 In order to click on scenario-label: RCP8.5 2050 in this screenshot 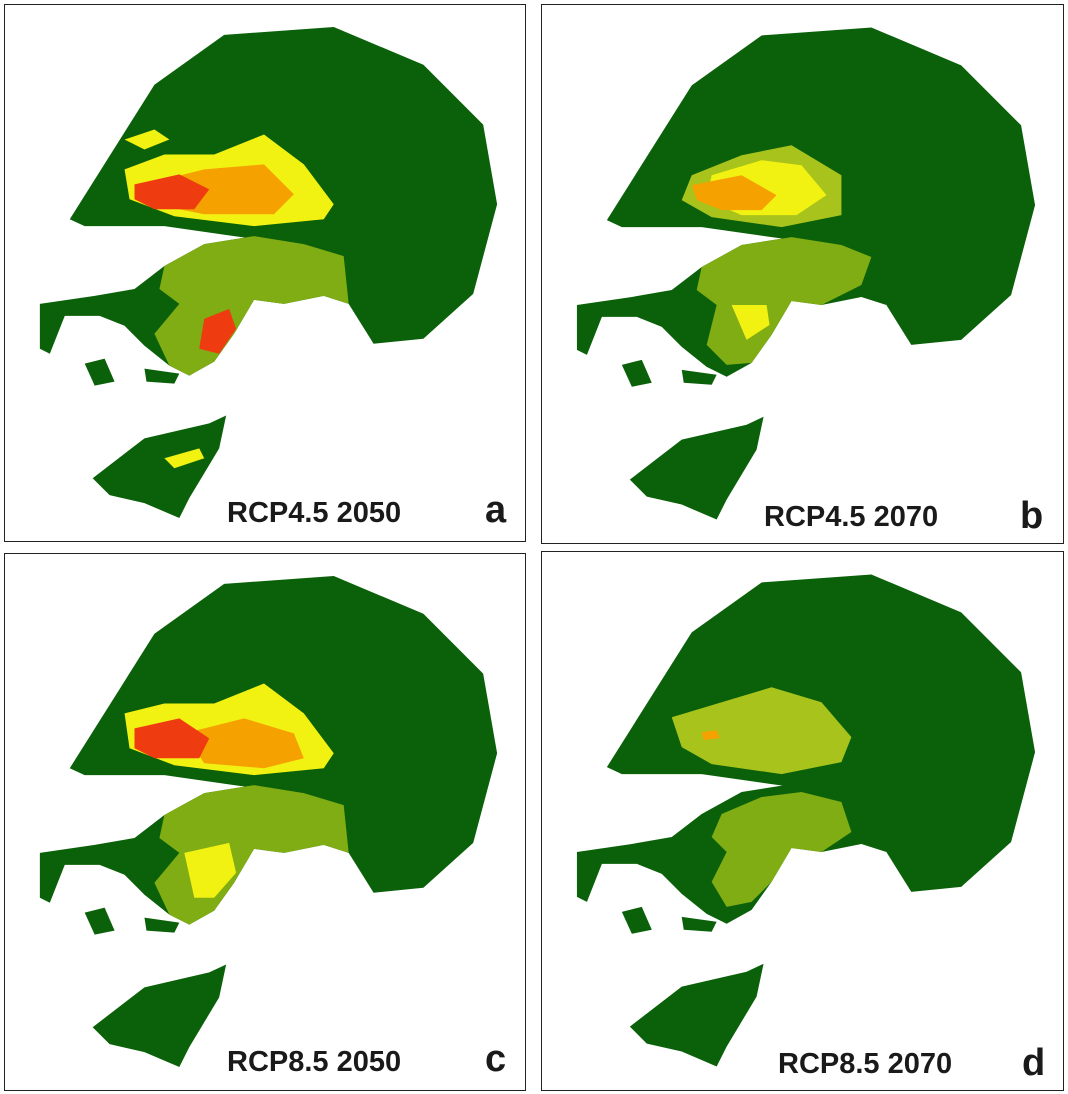, I will do `click(314, 1062)`.